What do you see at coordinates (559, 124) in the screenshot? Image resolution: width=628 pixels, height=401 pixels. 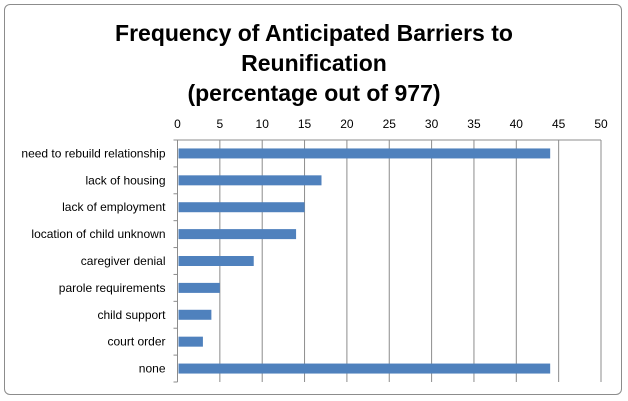 I see `x-tick-label: 45` at bounding box center [559, 124].